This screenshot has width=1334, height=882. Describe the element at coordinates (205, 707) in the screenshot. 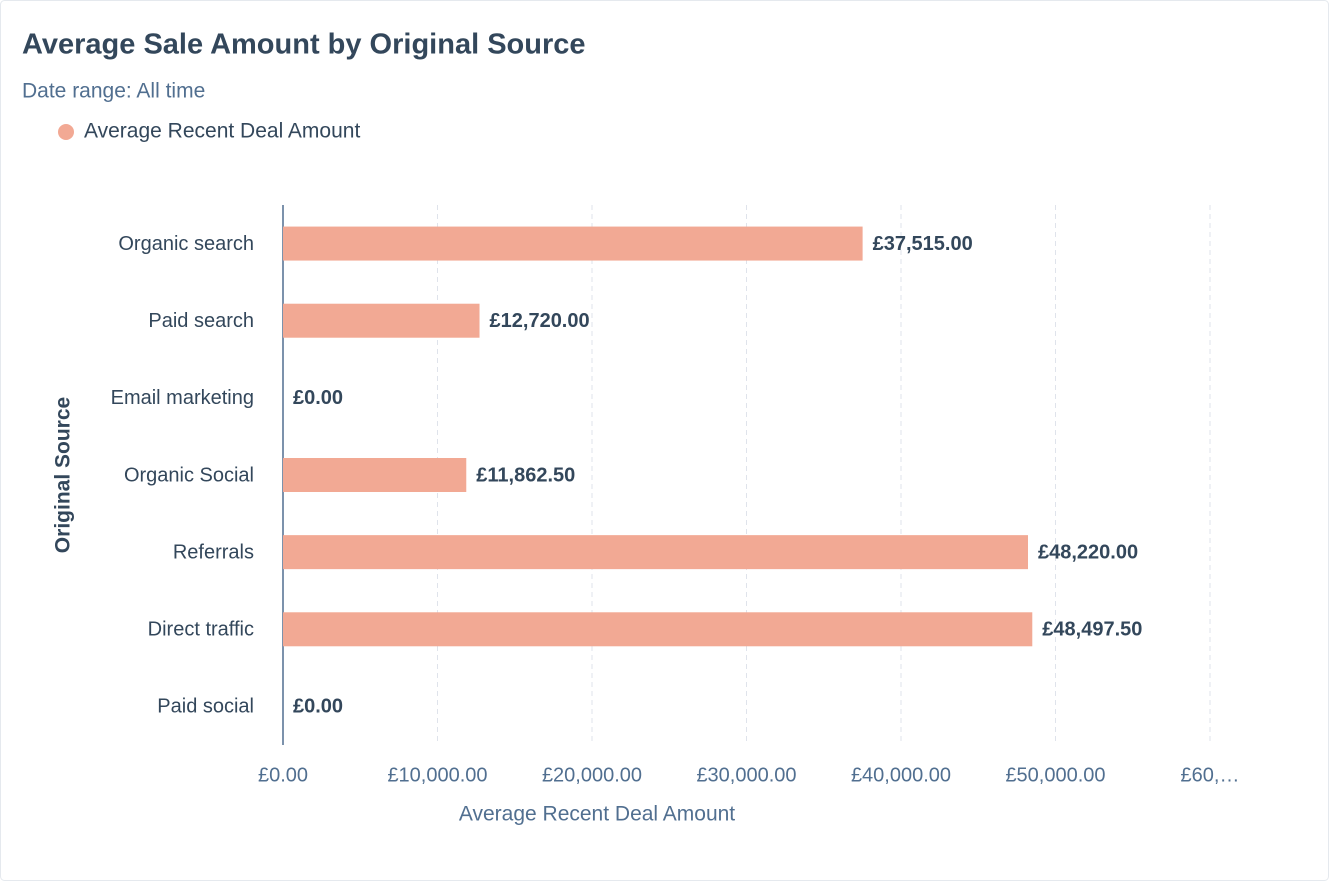

I see `y-tick-label: Paid social` at that location.